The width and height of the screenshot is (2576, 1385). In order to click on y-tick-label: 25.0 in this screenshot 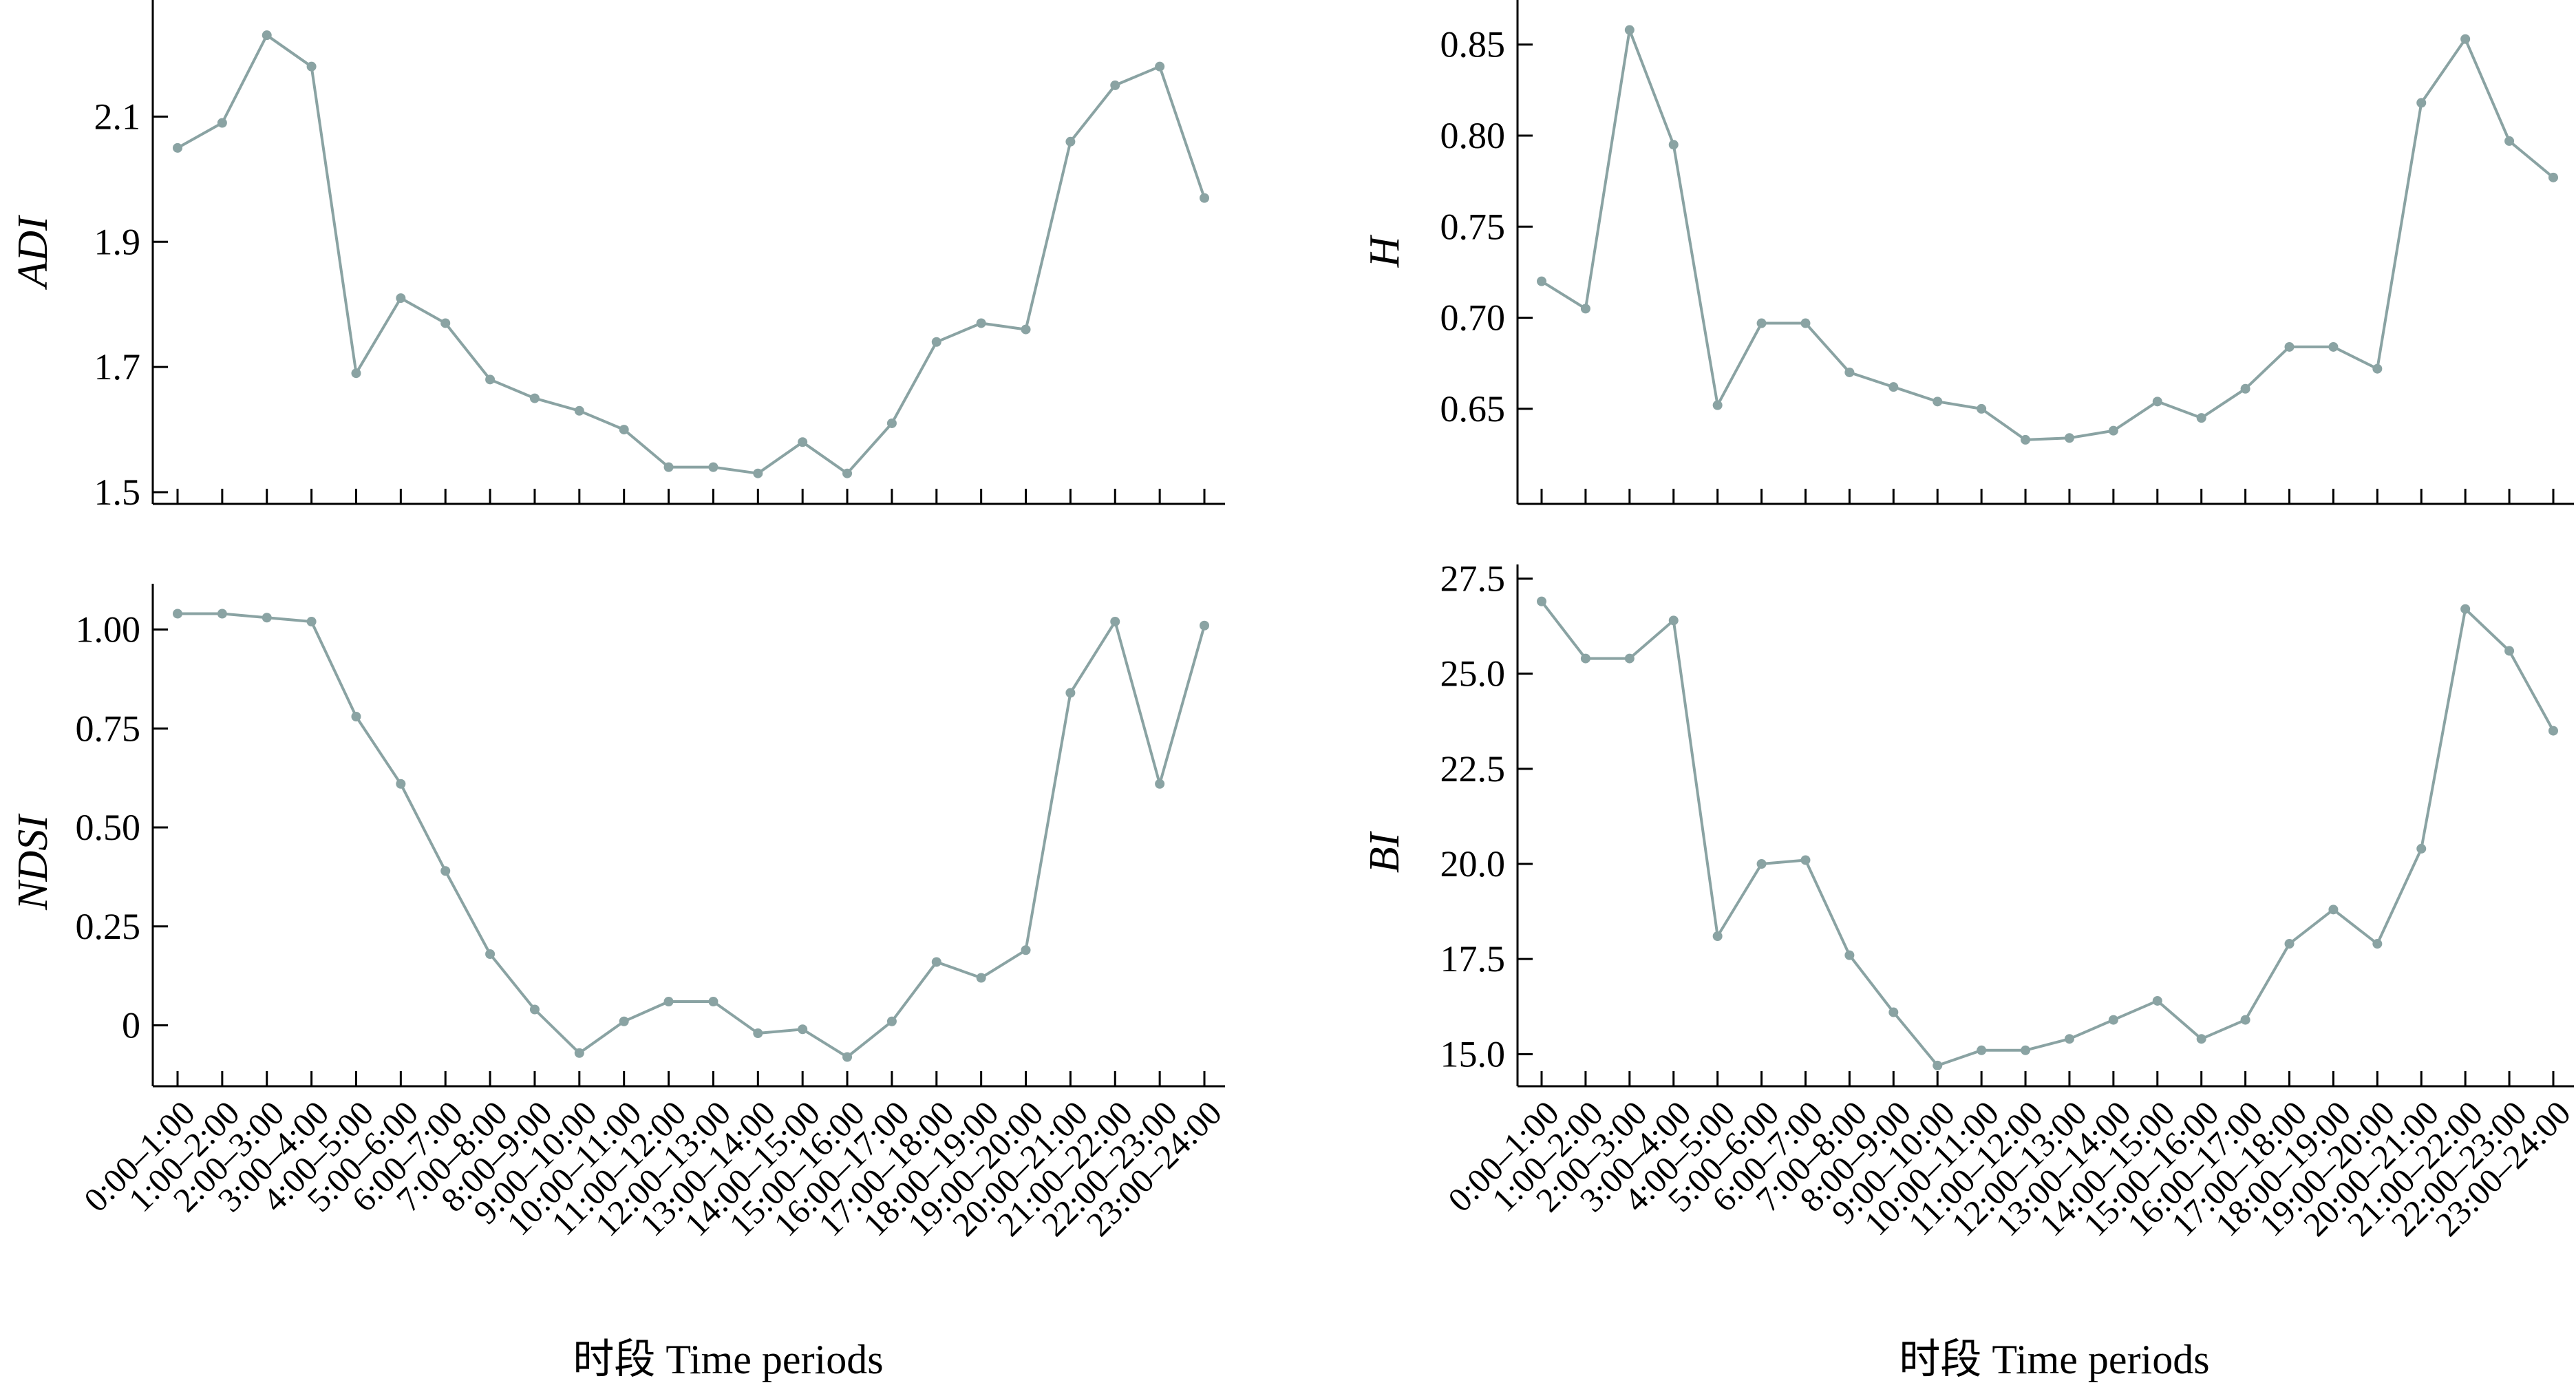, I will do `click(1473, 674)`.